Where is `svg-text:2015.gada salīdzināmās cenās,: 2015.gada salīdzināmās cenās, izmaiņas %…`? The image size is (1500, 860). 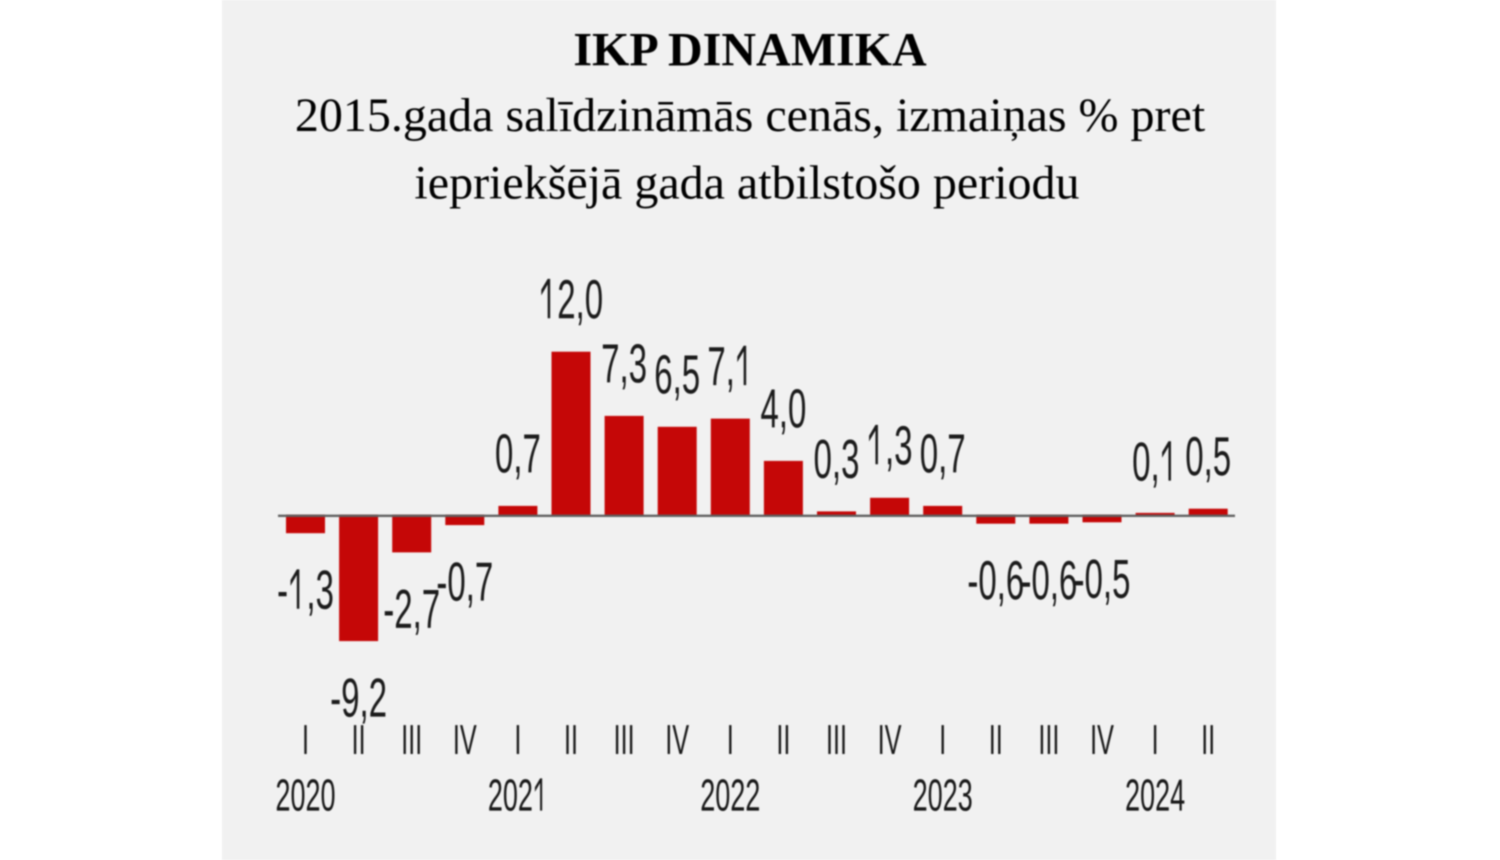
svg-text:2015.gada salīdzināmās cenās,: 2015.gada salīdzināmās cenās, izmaiņas %… is located at coordinates (750, 115).